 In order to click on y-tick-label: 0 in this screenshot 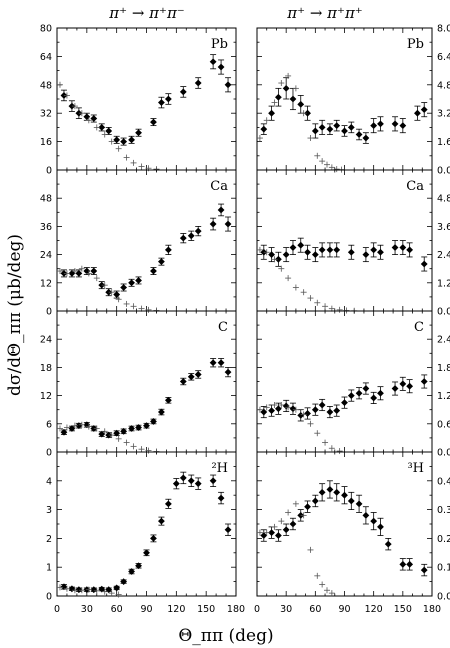, I will do `click(49, 597)`.